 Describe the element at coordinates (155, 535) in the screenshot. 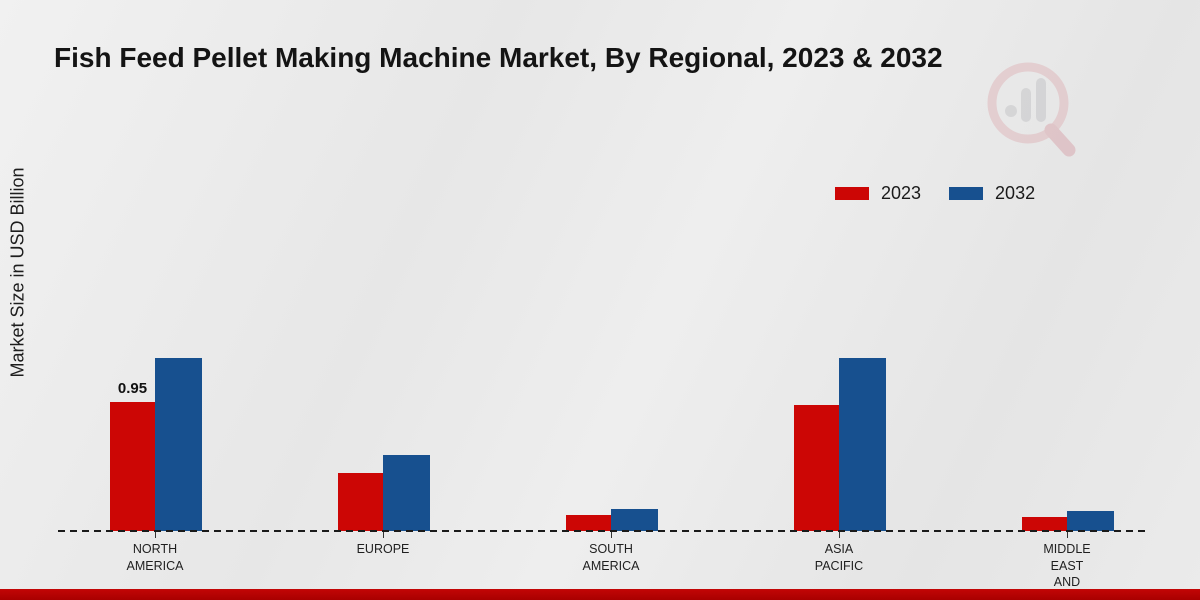

I see `x-axis-tick-north-america` at that location.